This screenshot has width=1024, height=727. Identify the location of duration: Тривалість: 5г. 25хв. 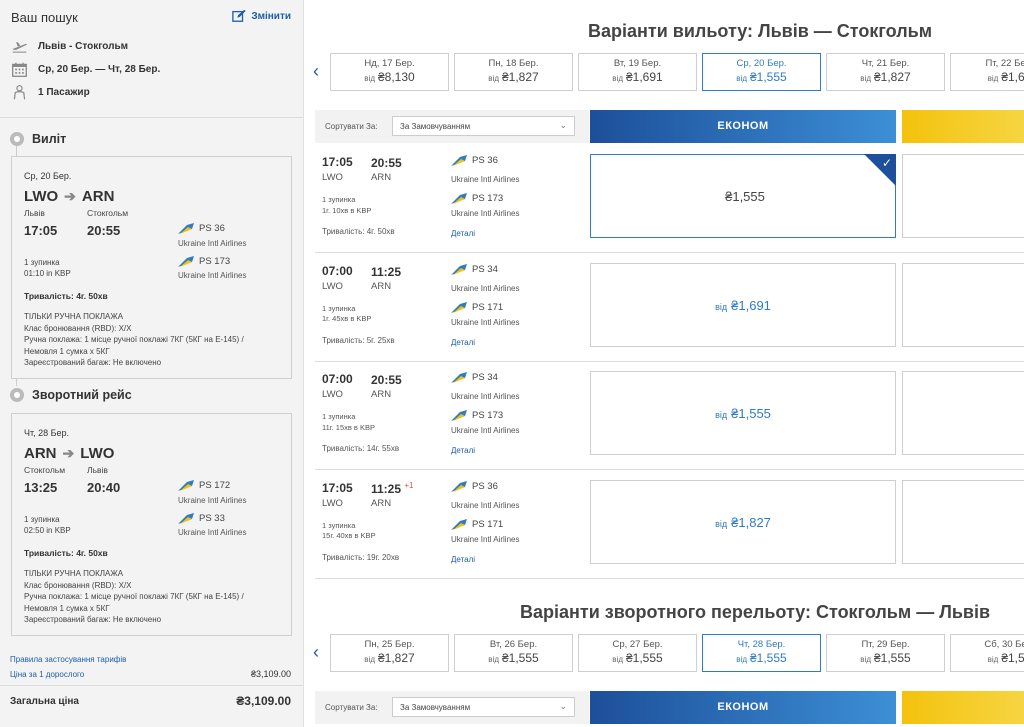
(358, 340).